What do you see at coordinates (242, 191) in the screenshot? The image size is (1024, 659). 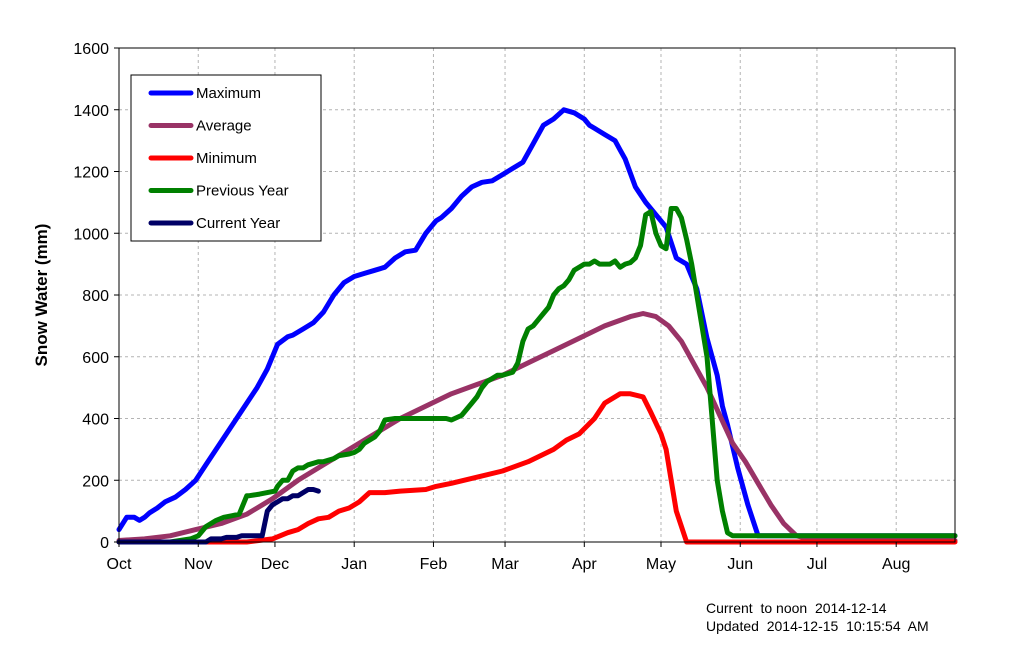 I see `legend-label-previous-year: Previous Year` at bounding box center [242, 191].